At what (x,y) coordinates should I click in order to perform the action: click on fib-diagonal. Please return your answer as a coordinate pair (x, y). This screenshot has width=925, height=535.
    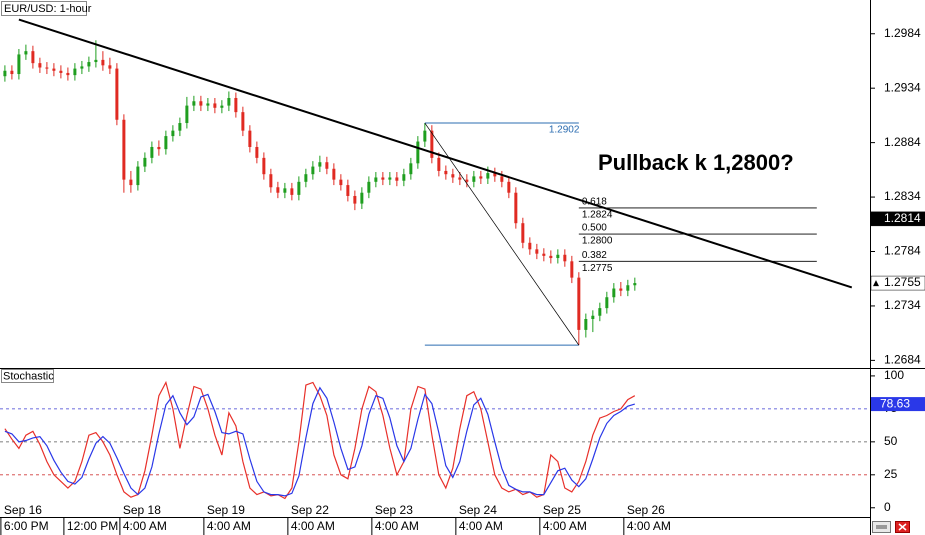
    Looking at the image, I should click on (502, 234).